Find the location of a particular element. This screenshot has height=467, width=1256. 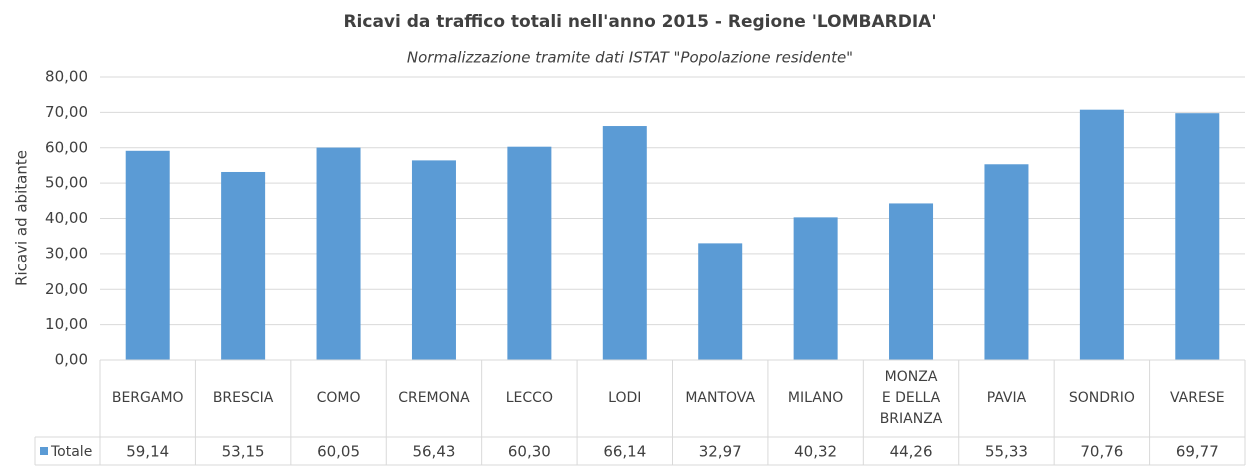

value-label: 40,32 is located at coordinates (815, 452).